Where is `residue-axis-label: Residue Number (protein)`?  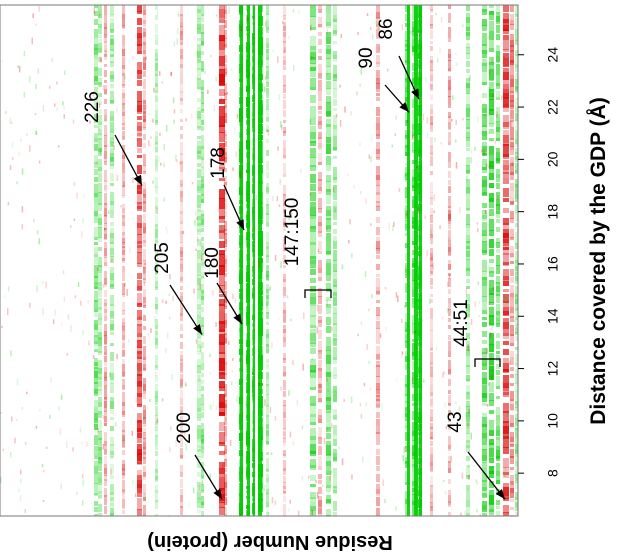
residue-axis-label: Residue Number (protein) is located at coordinates (270, 542).